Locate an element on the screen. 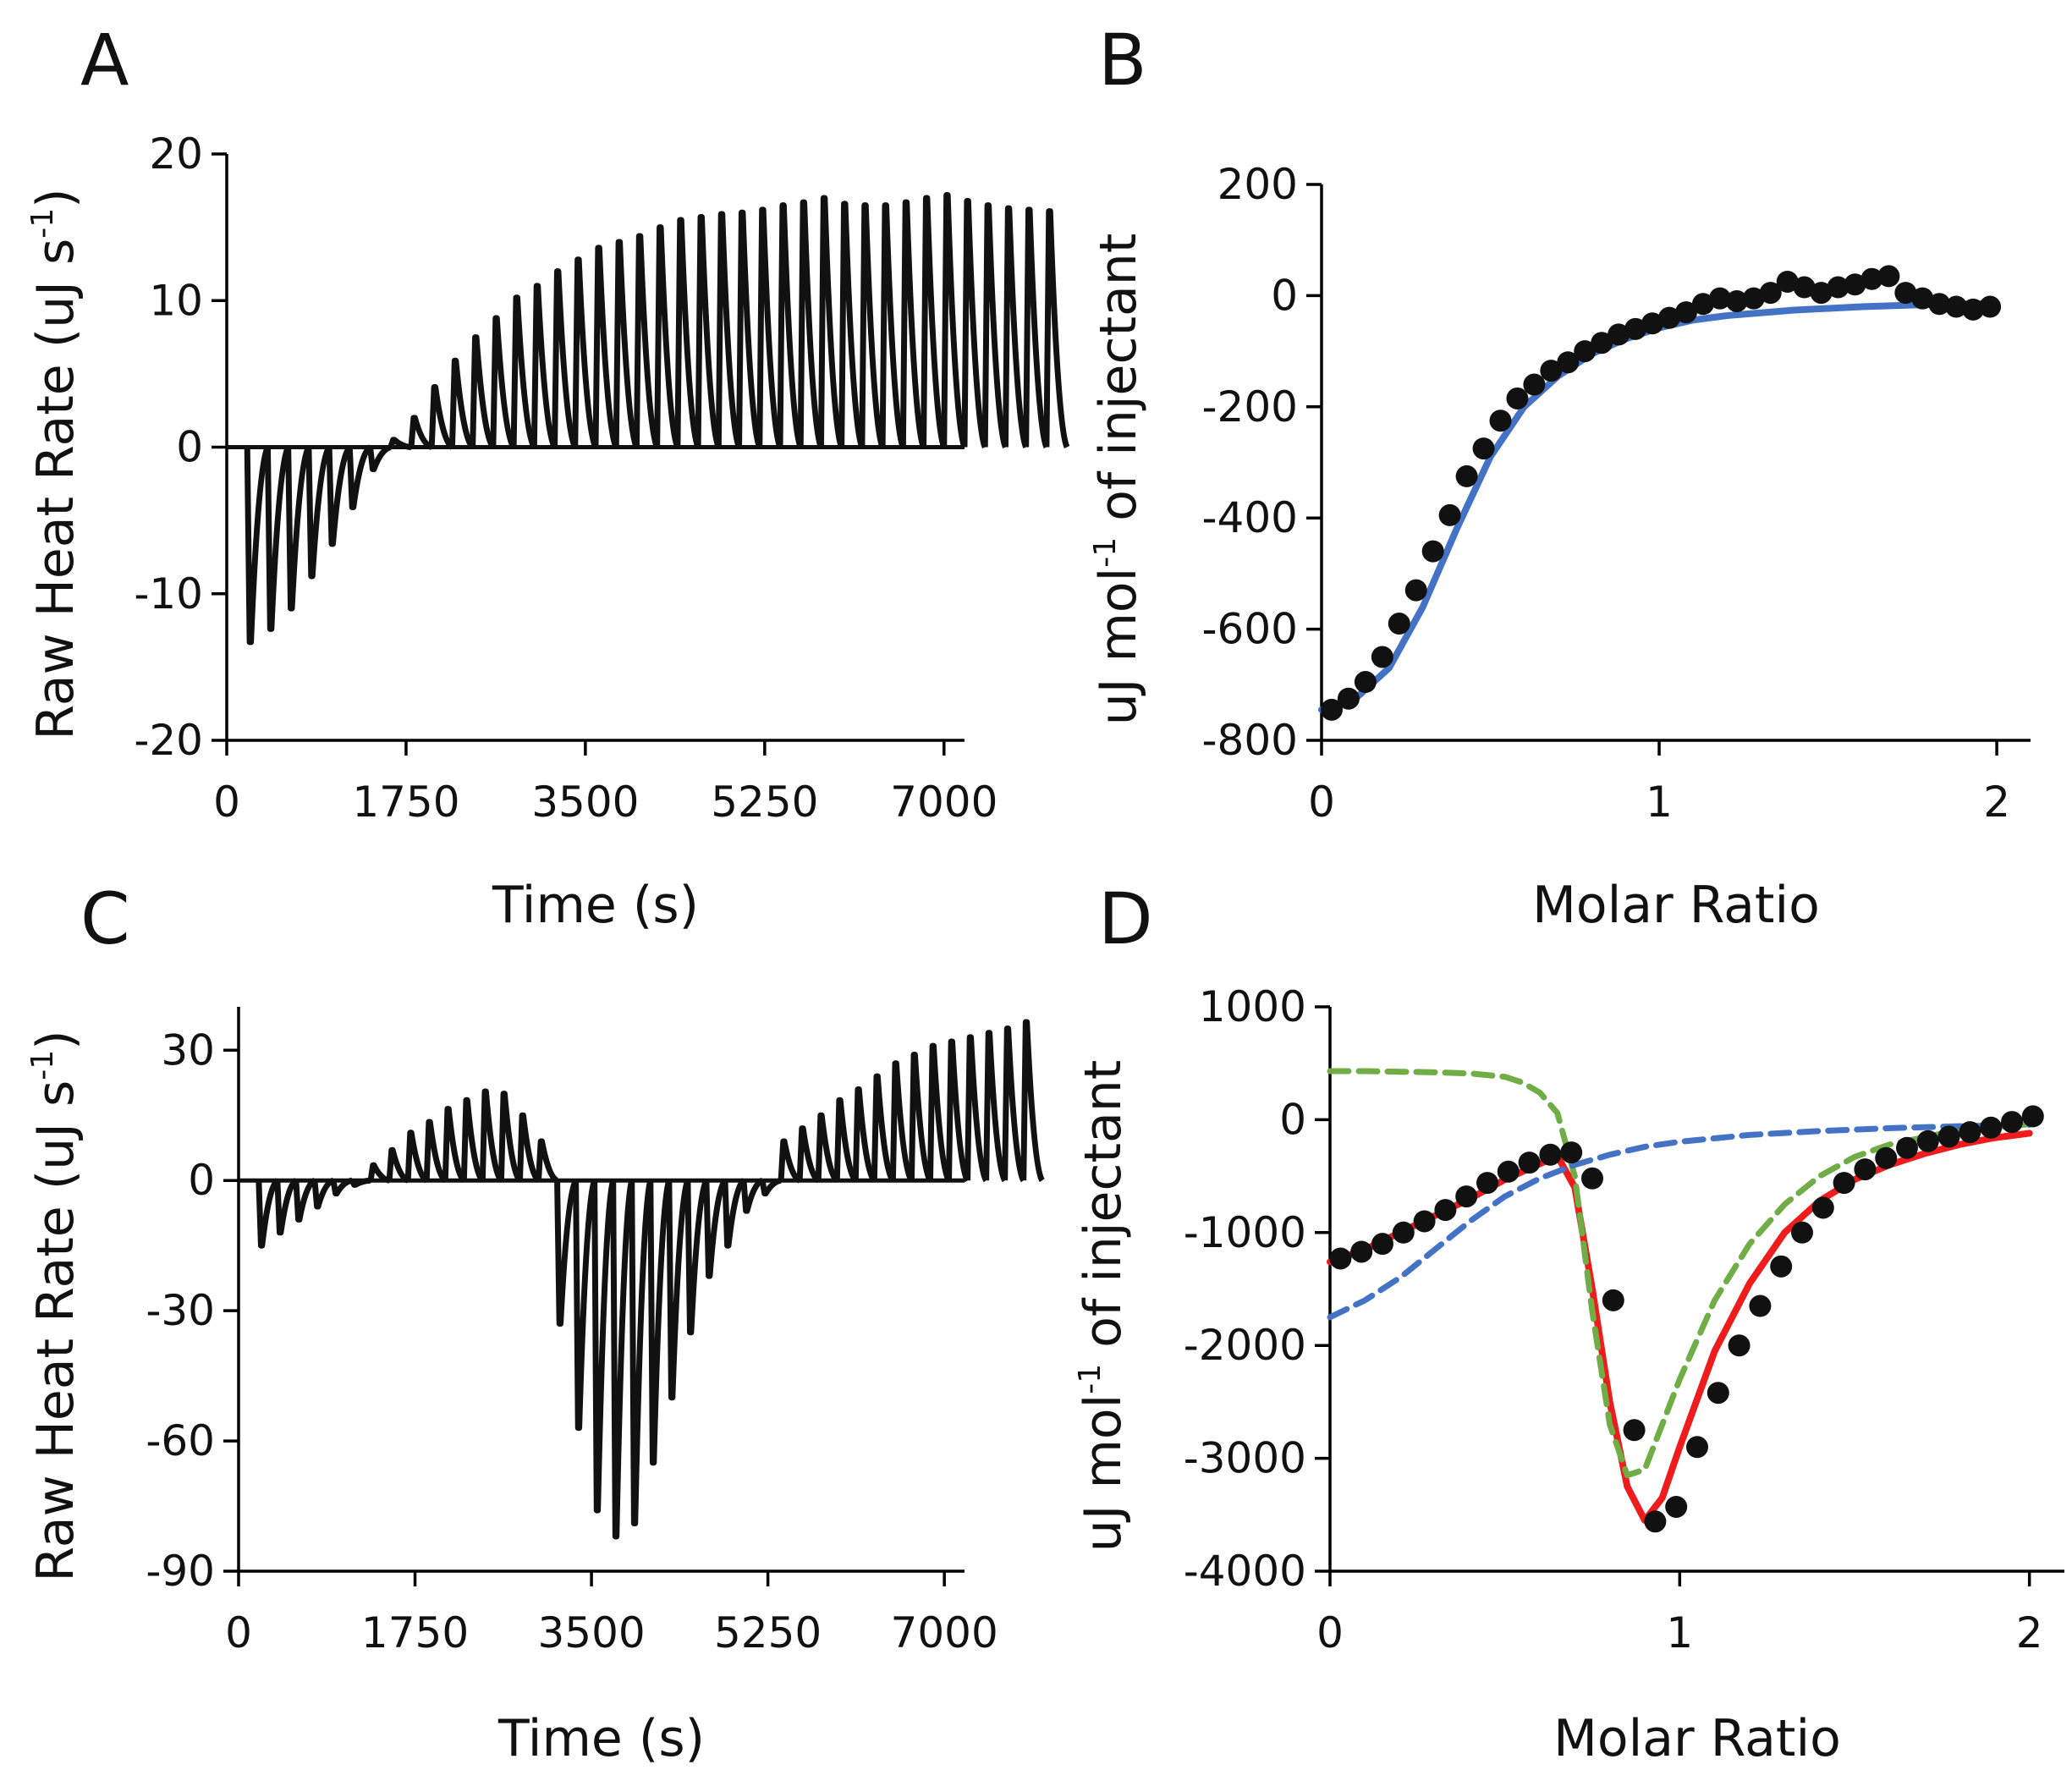  y-tick-label: -1000 is located at coordinates (1245, 1232).